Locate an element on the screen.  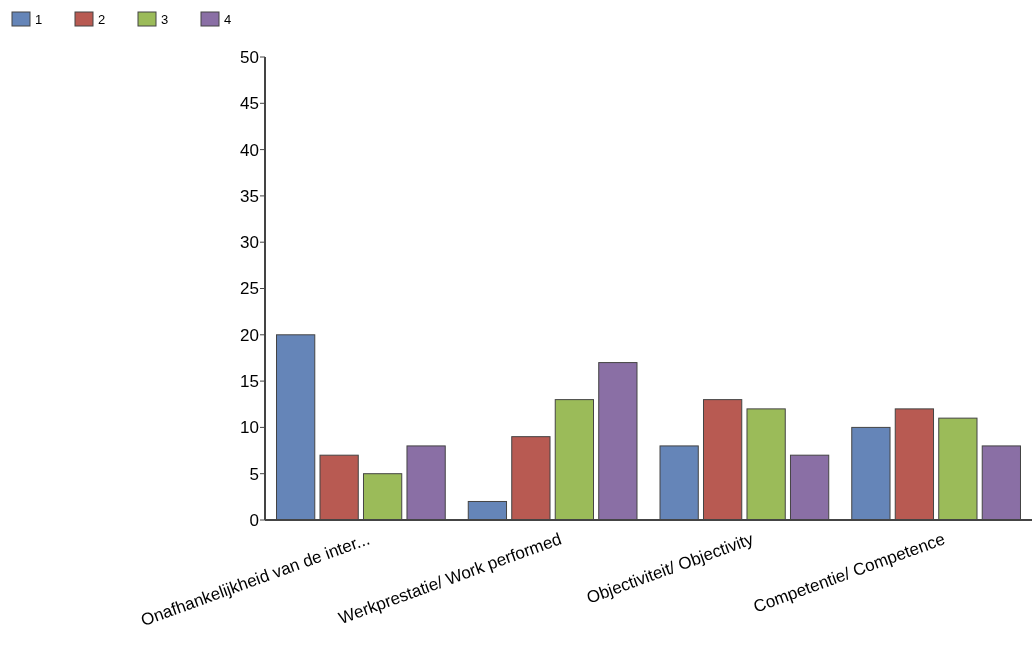
y-tick-label: 50 is located at coordinates (249, 57).